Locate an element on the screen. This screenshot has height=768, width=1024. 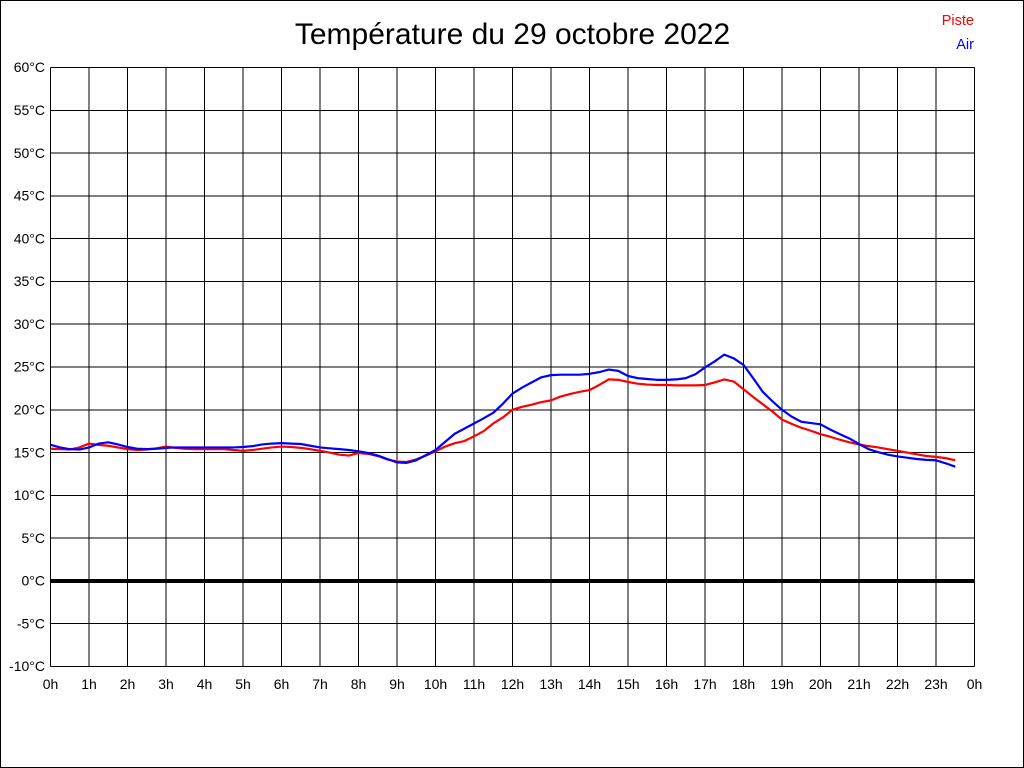
x-tick-label: 18h is located at coordinates (743, 684).